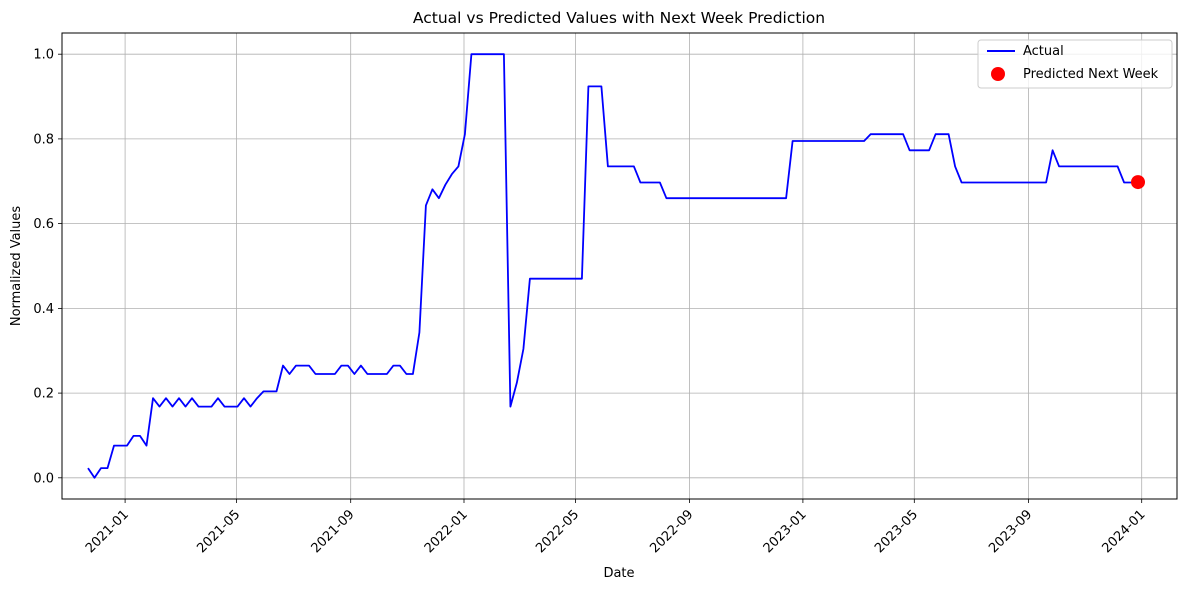 This screenshot has width=1189, height=590. I want to click on legend: Actual Predicted Next Week, so click(1075, 64).